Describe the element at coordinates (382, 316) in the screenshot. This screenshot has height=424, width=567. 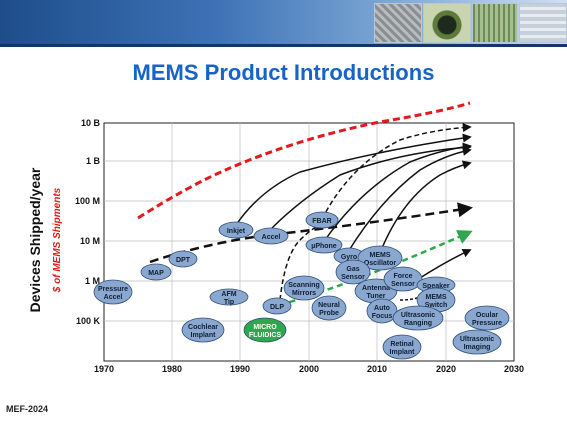
I see `product-label: Focus` at that location.